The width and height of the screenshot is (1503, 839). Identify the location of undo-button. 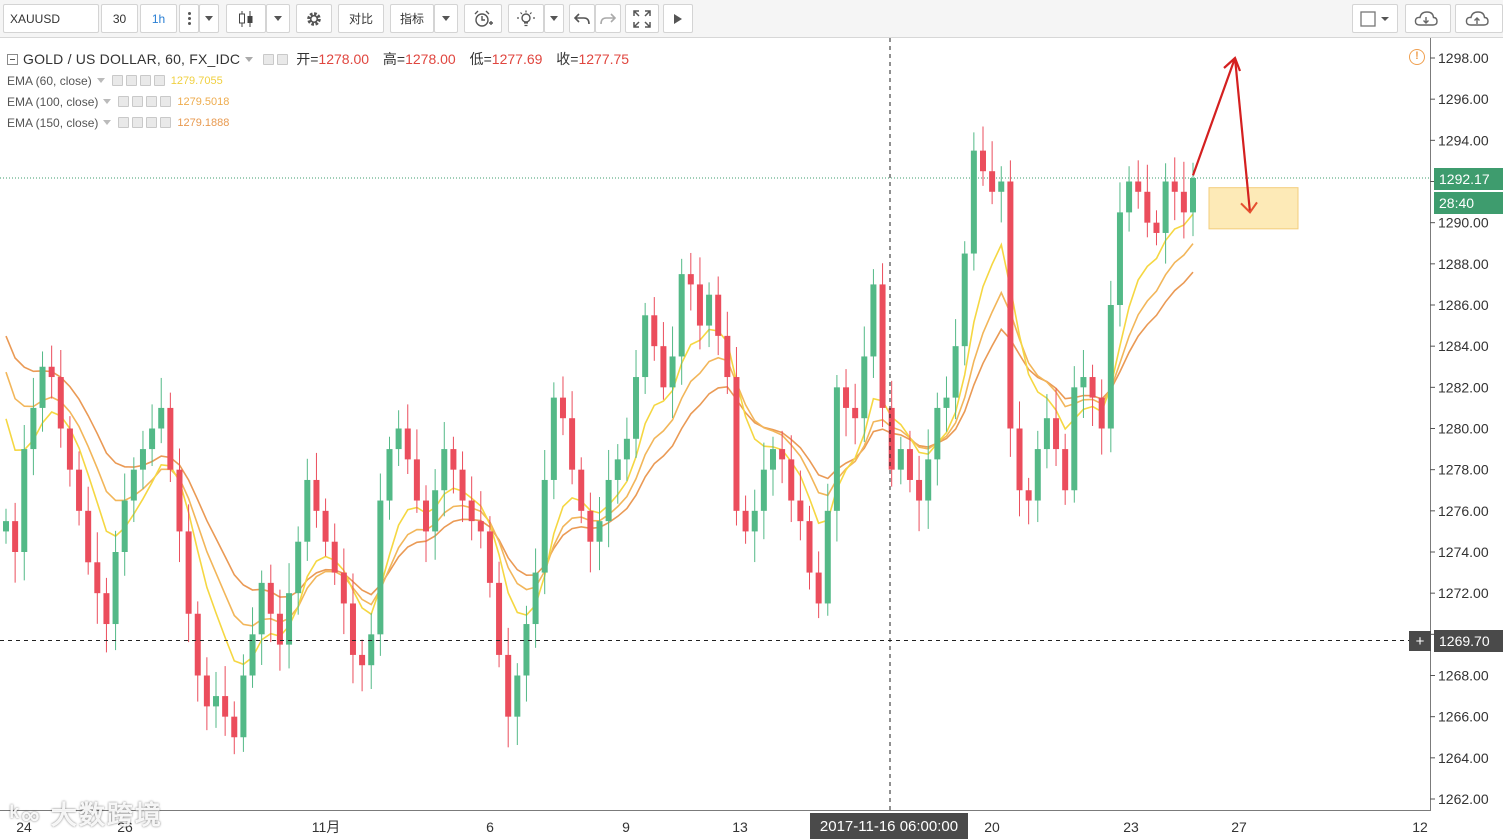
(582, 18).